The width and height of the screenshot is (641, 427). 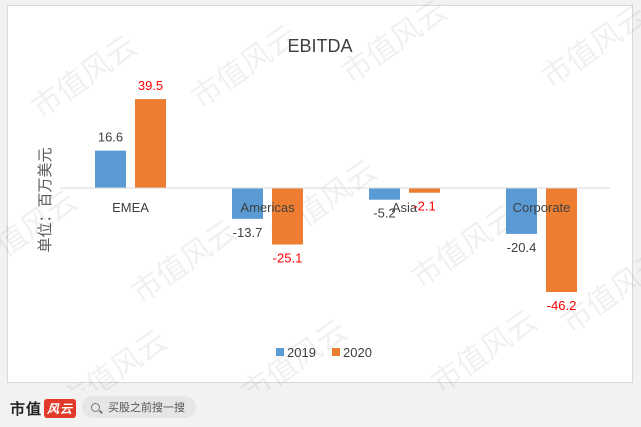 What do you see at coordinates (248, 232) in the screenshot?
I see `value-label-2019-americas: -13.7` at bounding box center [248, 232].